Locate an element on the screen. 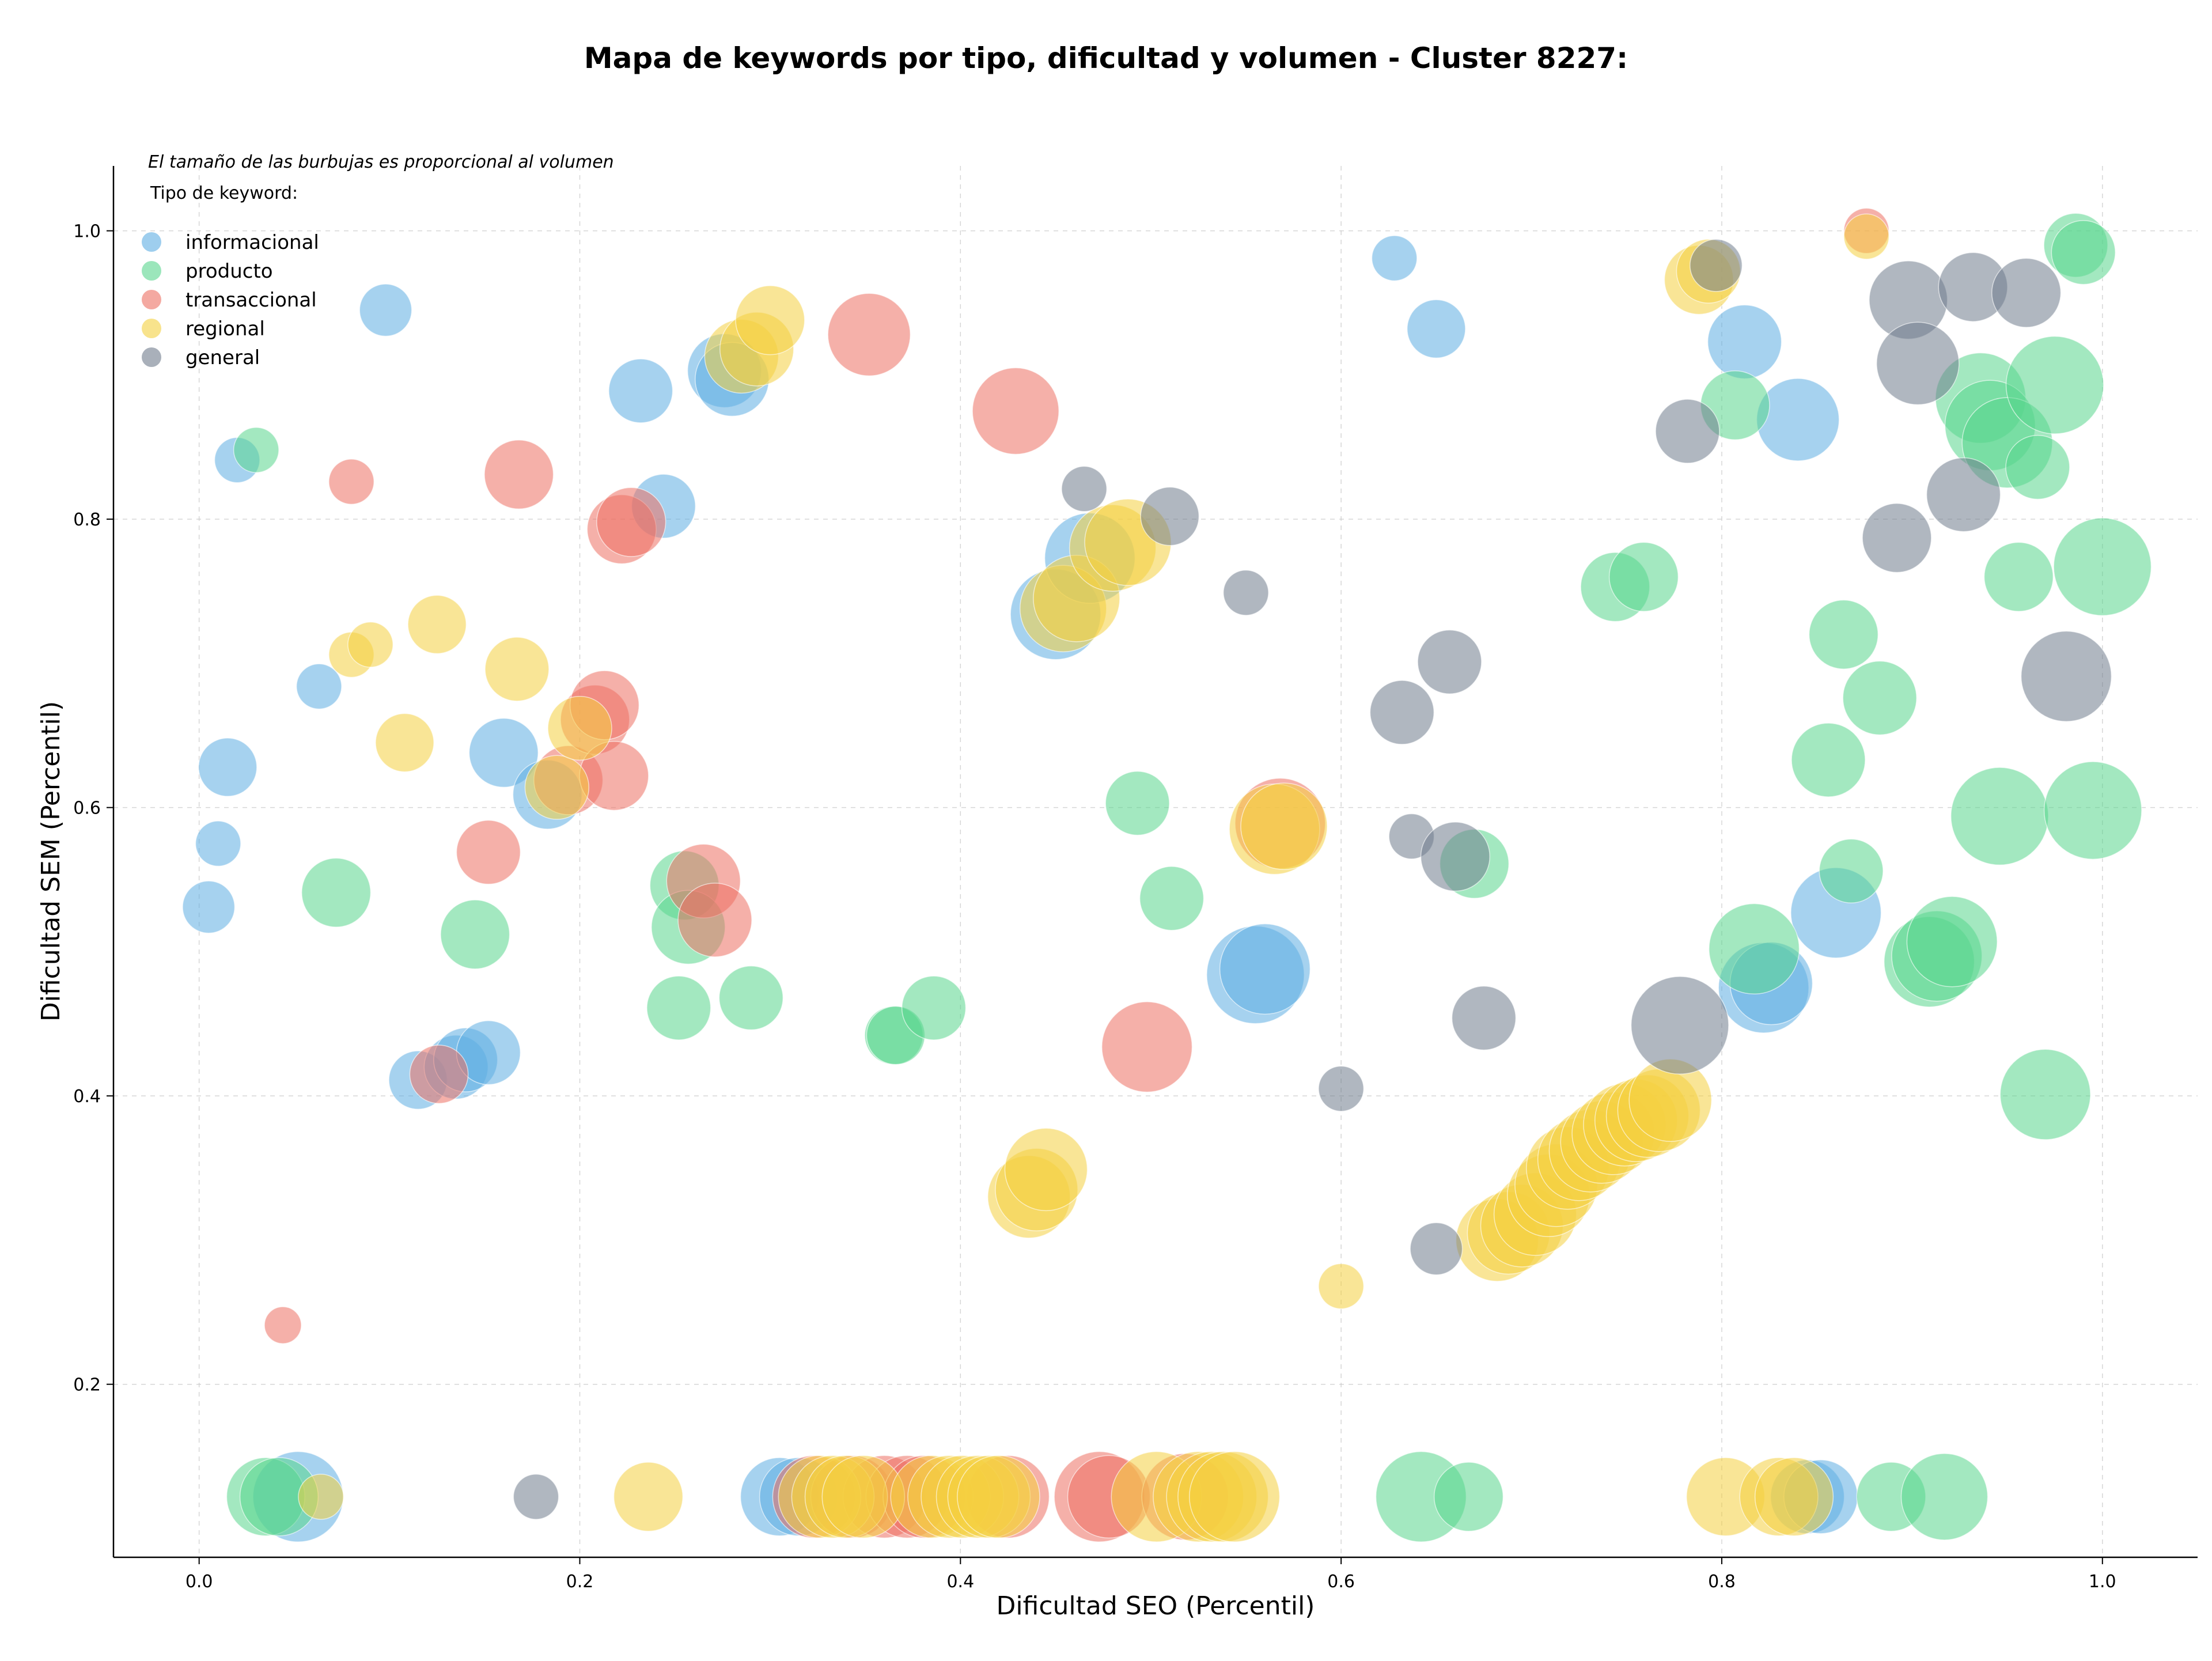 This screenshot has height=1661, width=2212. x-tick-label-4: 0.8 is located at coordinates (1722, 1582).